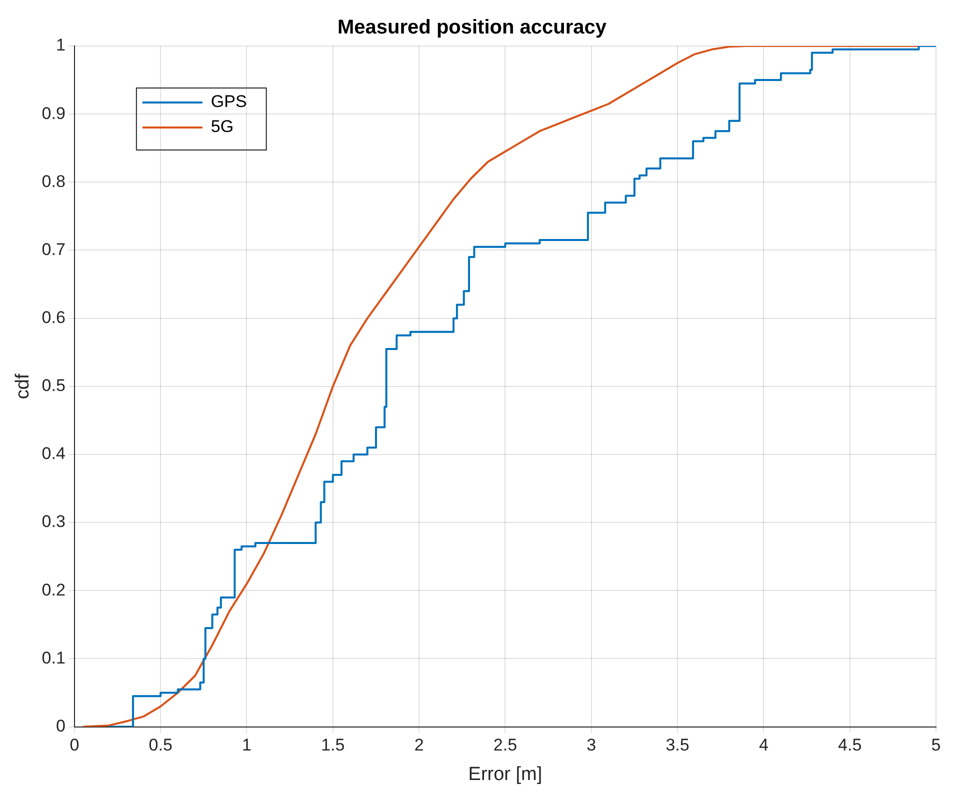 Image resolution: width=954 pixels, height=798 pixels. Describe the element at coordinates (54, 386) in the screenshot. I see `y-tick-label: 0.5` at that location.